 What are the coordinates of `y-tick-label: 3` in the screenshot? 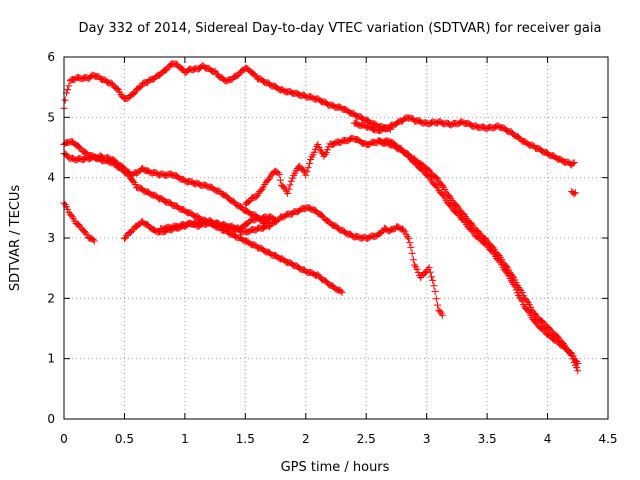 It's located at (51, 238).